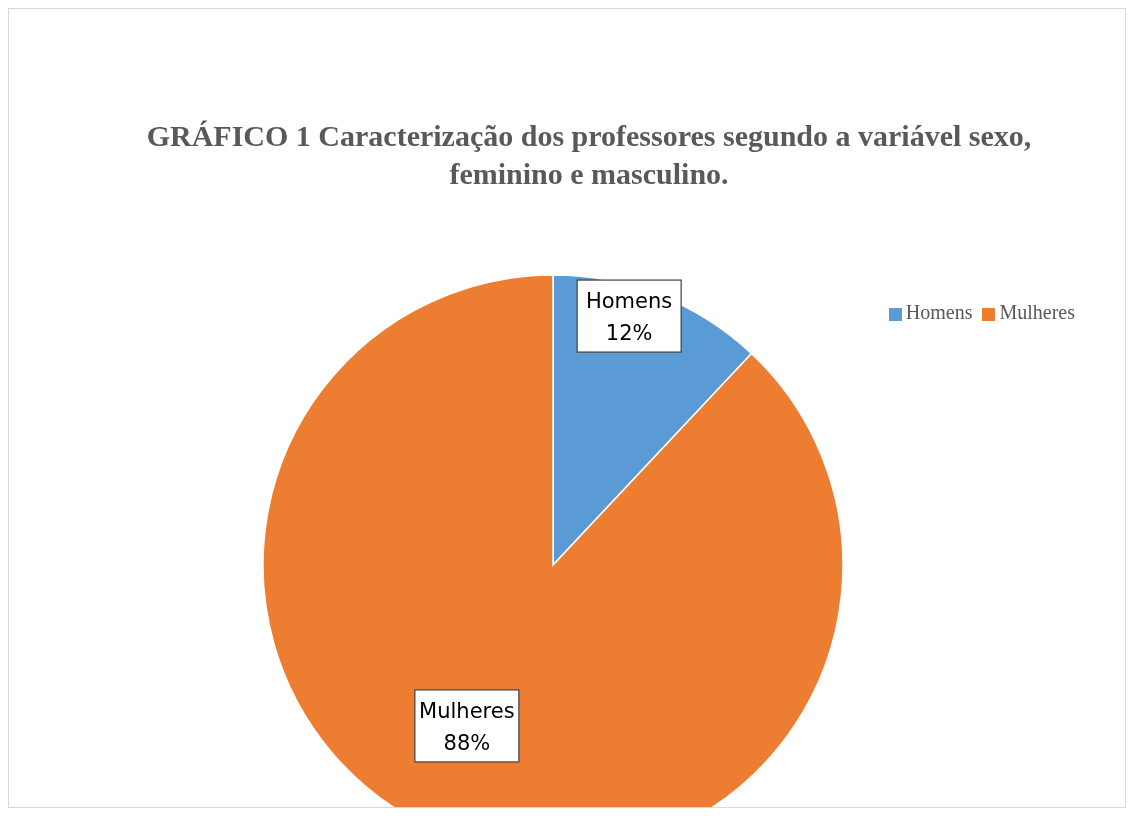  Describe the element at coordinates (467, 742) in the screenshot. I see `data-label: 88%` at that location.